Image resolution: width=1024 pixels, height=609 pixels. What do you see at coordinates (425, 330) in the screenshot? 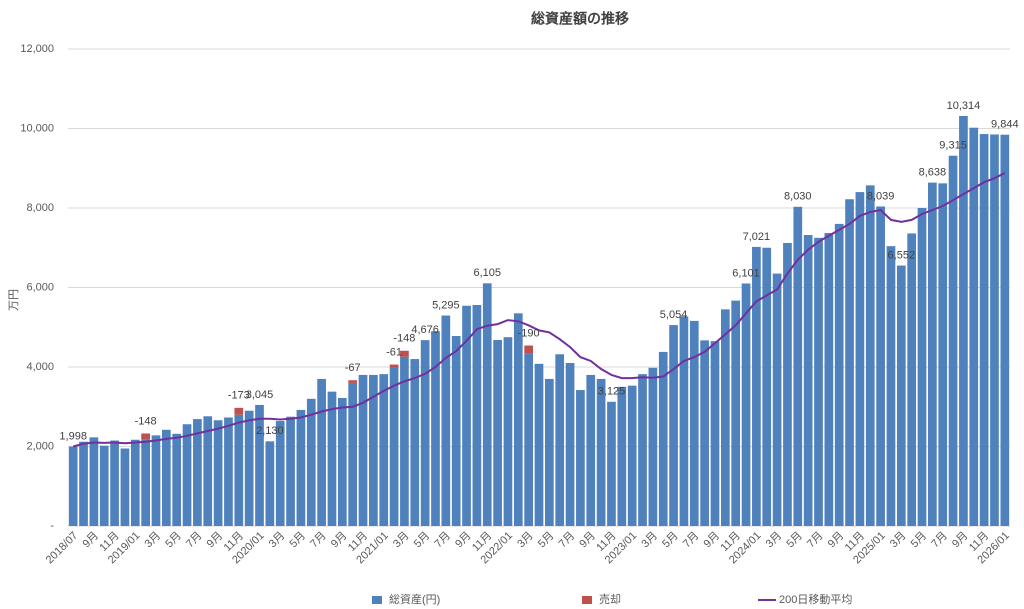
I see `data-label: 4,676` at bounding box center [425, 330].